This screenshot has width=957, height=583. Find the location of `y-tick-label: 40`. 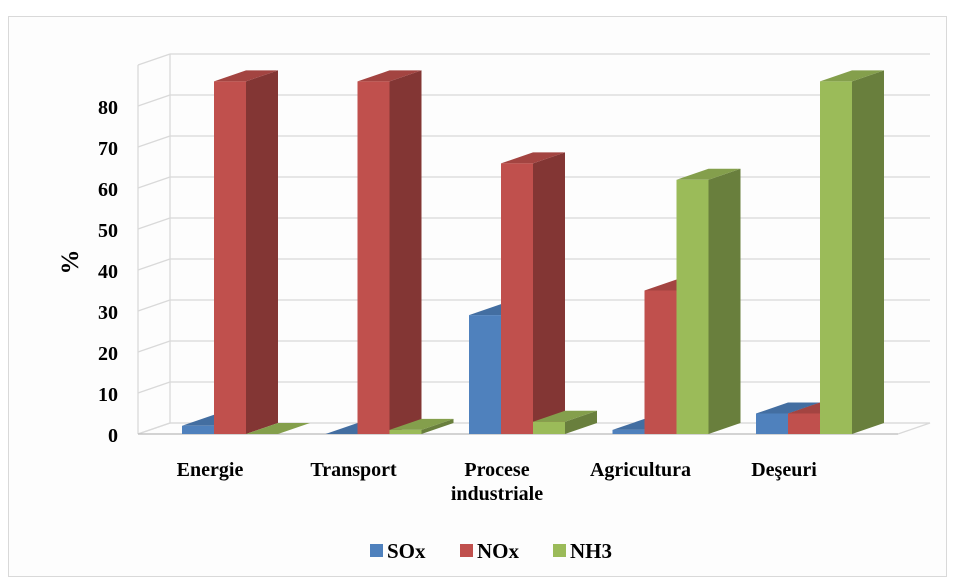

y-tick-label: 40 is located at coordinates (108, 272).